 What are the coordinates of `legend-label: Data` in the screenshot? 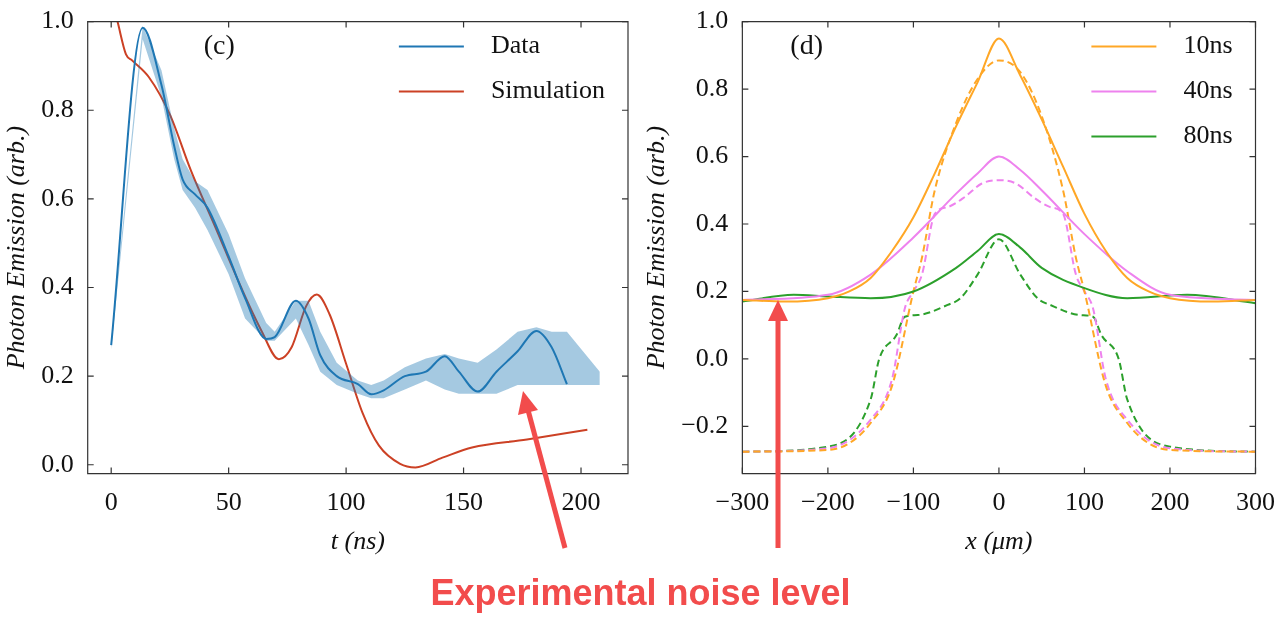 It's located at (515, 45).